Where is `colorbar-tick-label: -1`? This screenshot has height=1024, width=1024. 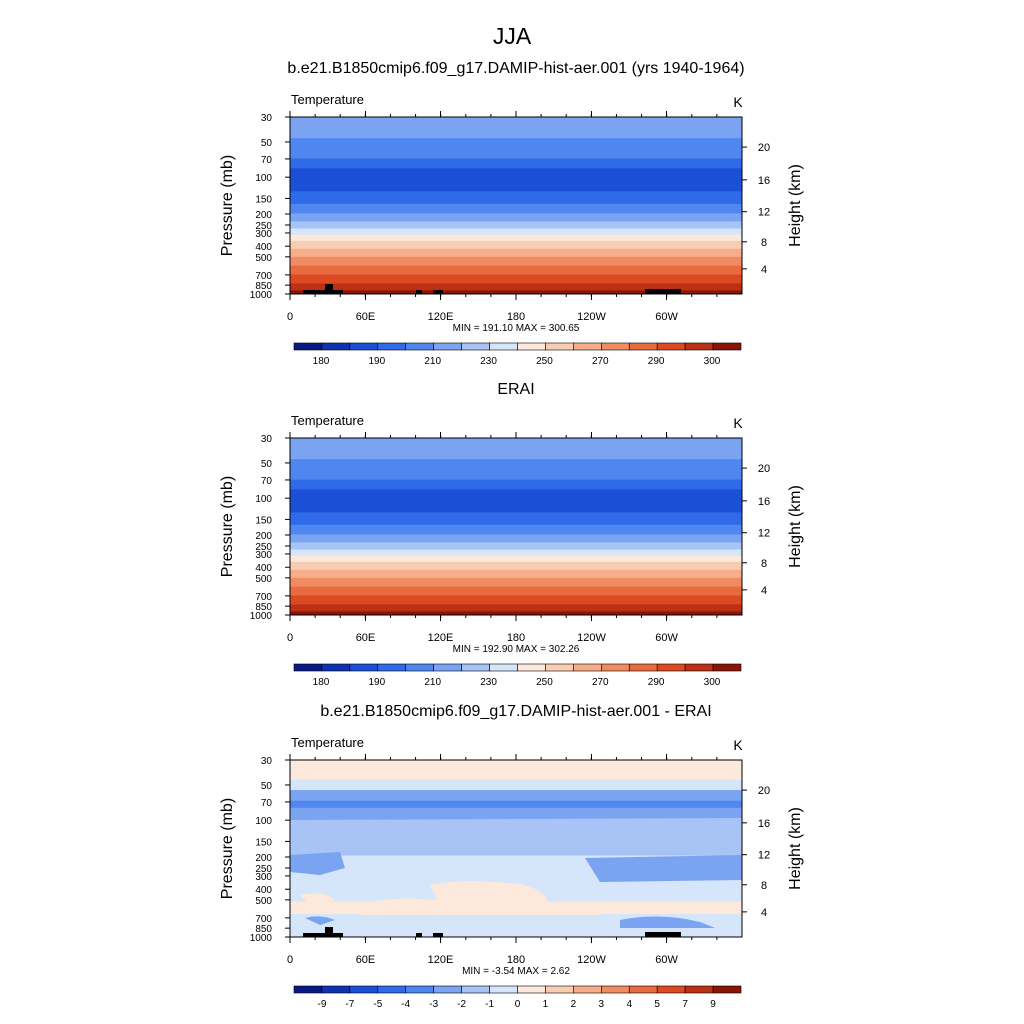 colorbar-tick-label: -1 is located at coordinates (489, 1004).